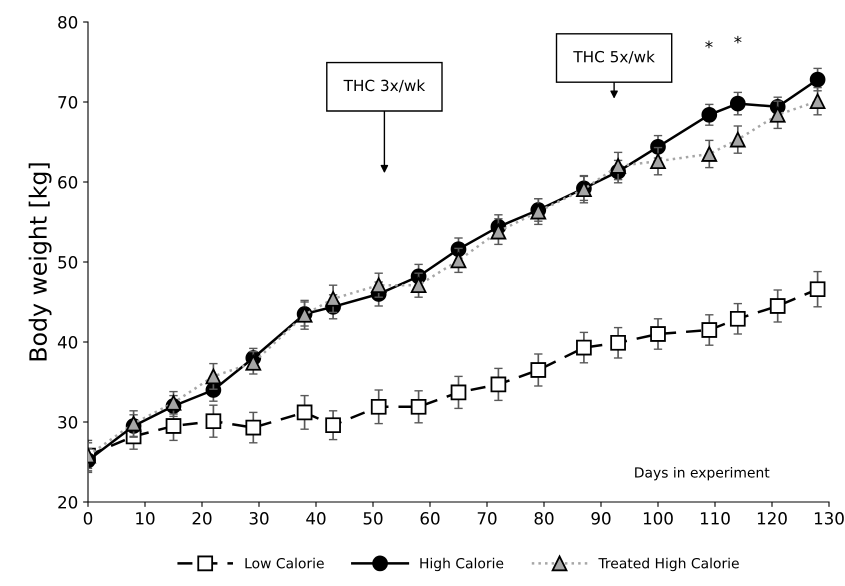  I want to click on x-tick-label: 90, so click(600, 518).